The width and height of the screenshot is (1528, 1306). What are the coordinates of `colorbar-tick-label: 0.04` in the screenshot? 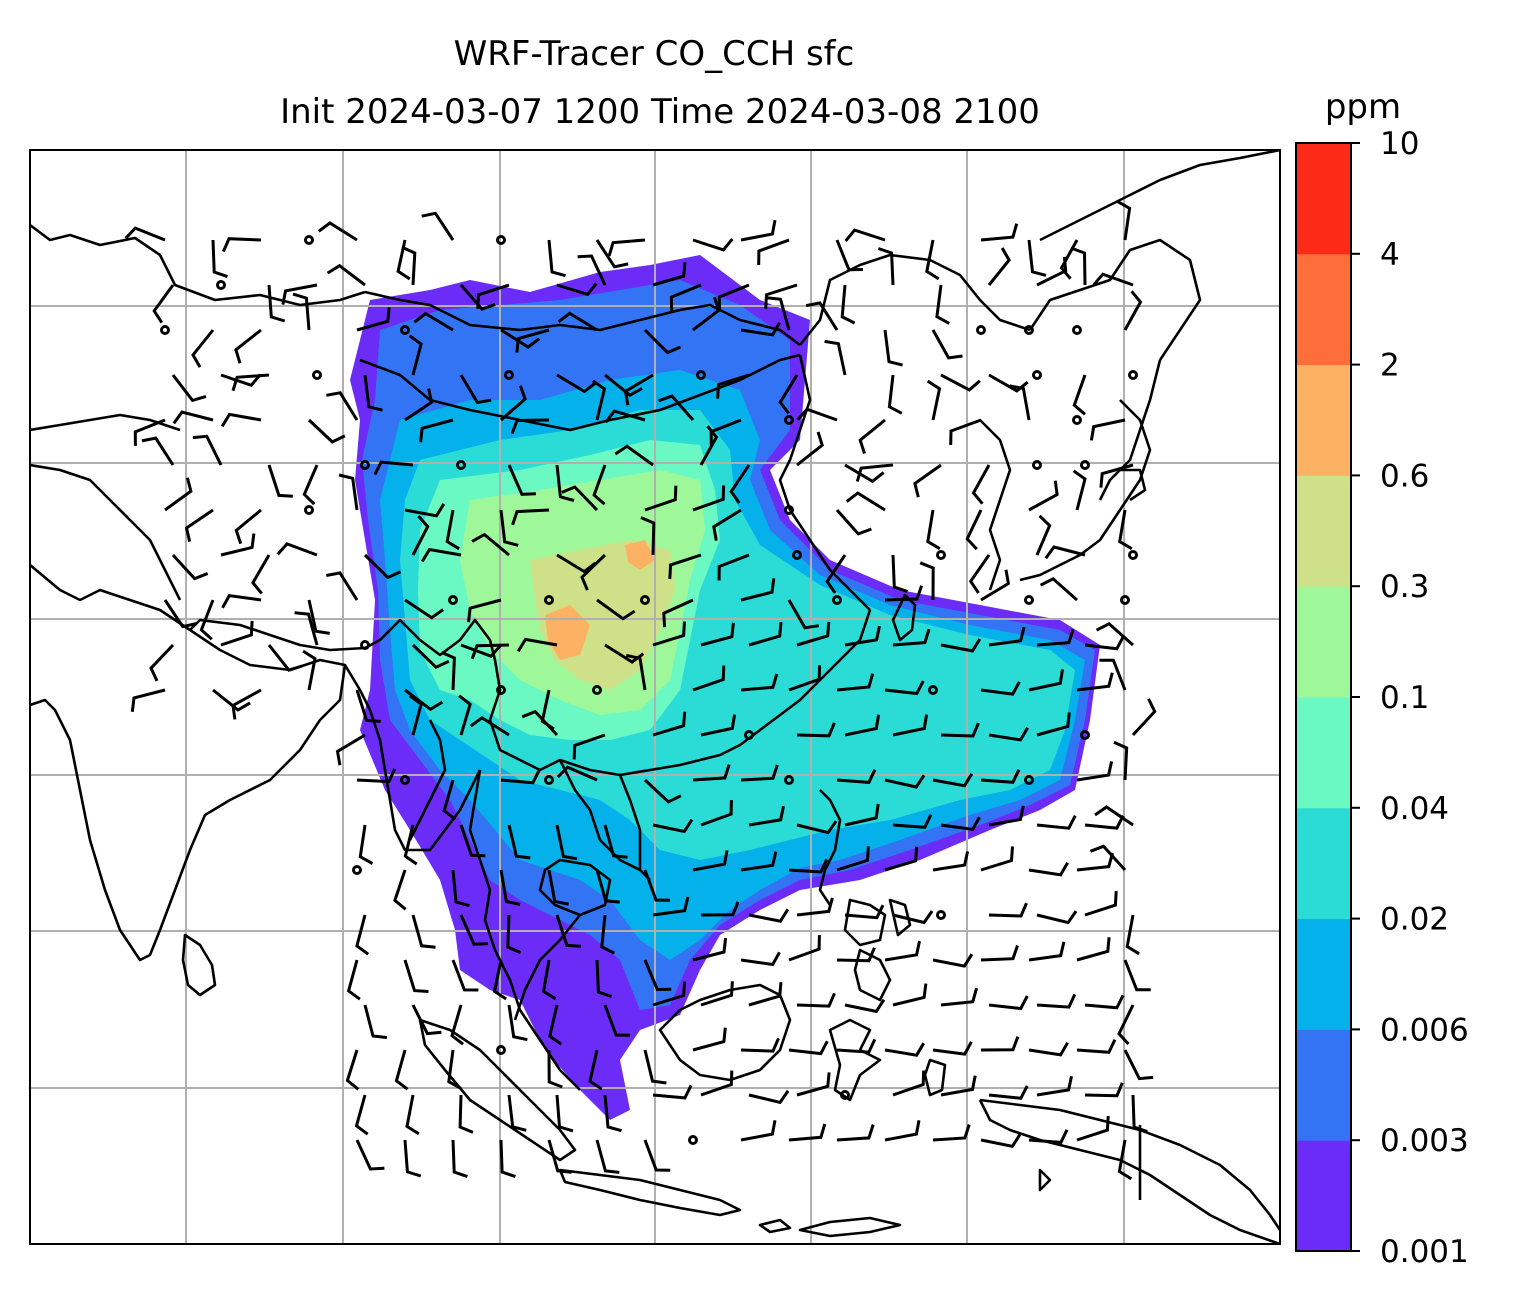 It's located at (1414, 809).